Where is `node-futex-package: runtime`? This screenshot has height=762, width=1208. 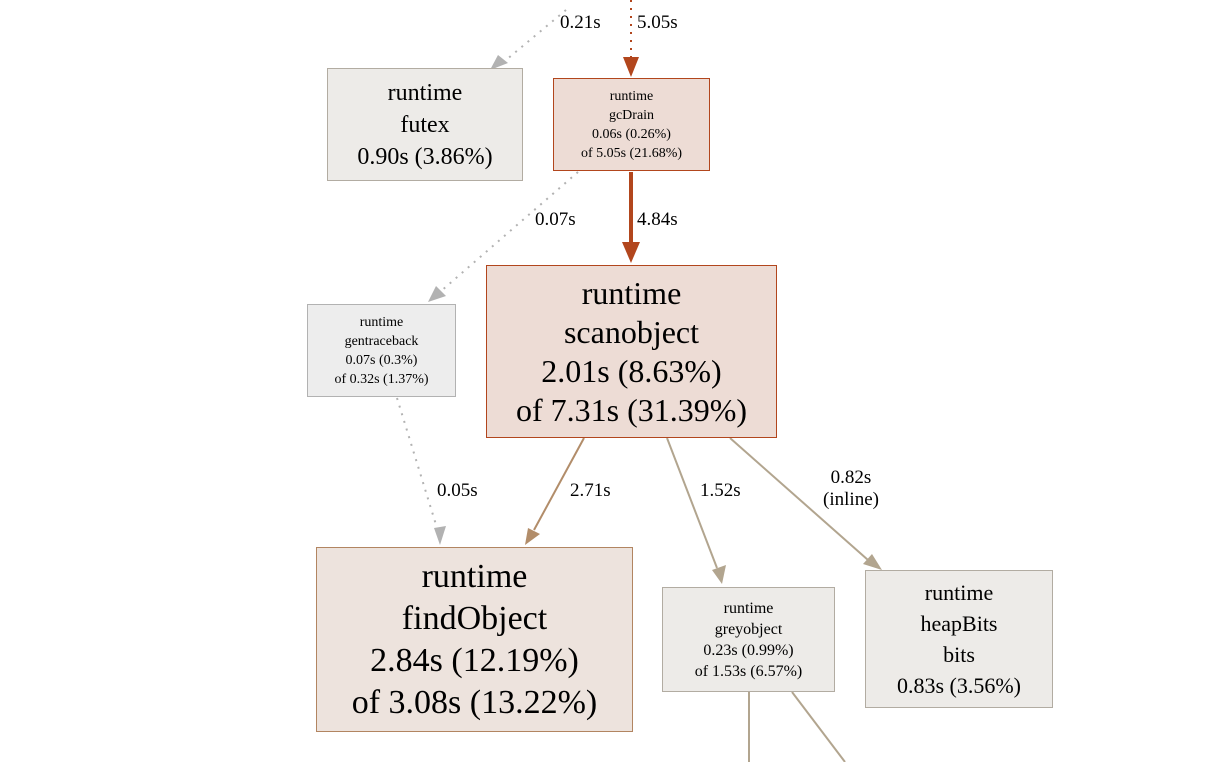
node-futex-package: runtime is located at coordinates (425, 92).